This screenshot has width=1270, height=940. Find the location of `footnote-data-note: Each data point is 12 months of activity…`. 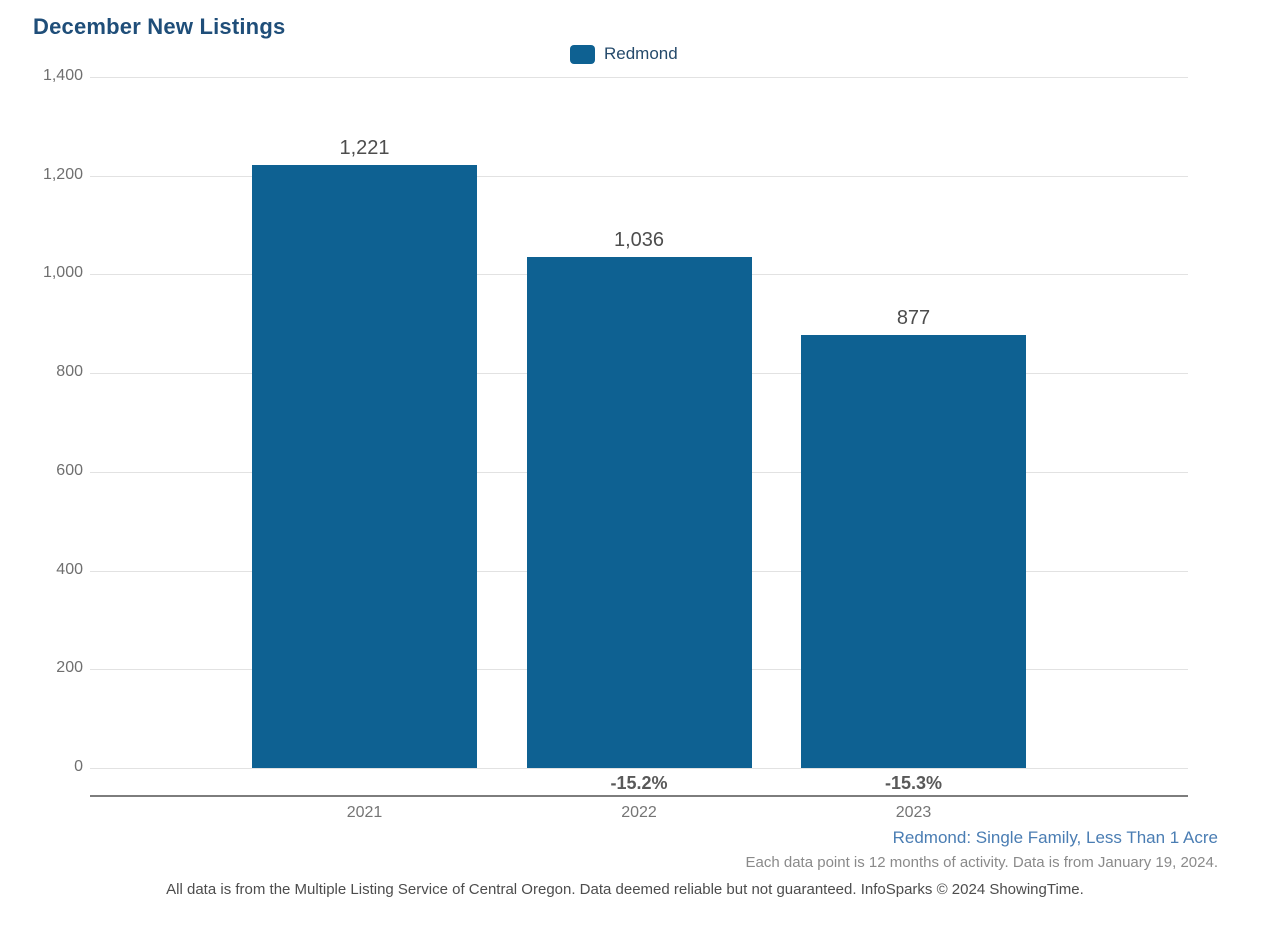

footnote-data-note: Each data point is 12 months of activity… is located at coordinates (981, 862).